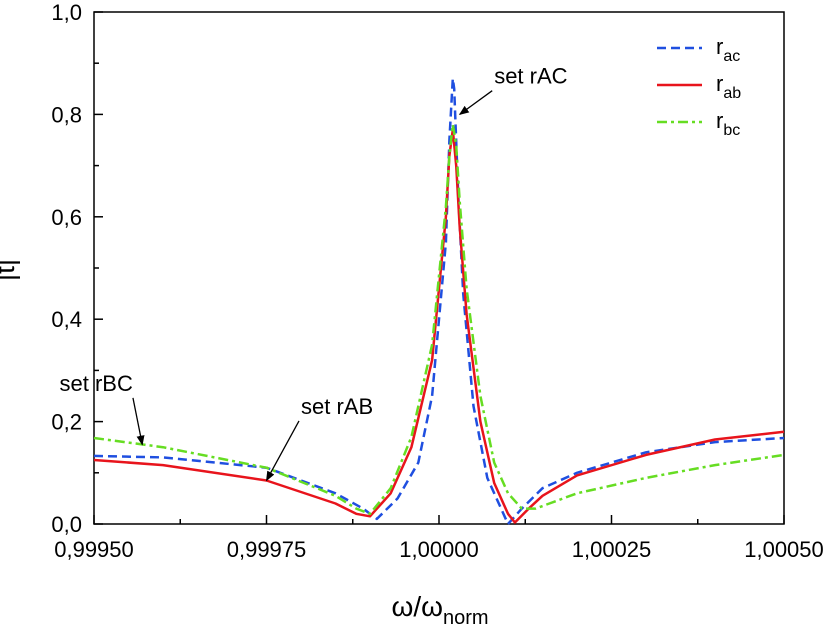 The image size is (831, 630). I want to click on y-tick-label: 0,0, so click(66, 524).